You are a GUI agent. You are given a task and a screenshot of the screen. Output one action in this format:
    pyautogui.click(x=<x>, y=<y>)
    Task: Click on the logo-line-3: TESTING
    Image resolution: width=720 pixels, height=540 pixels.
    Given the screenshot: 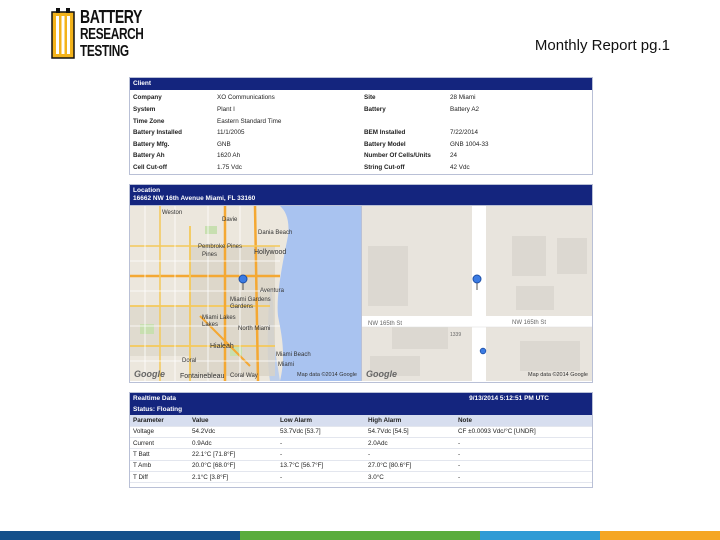 What is the action you would take?
    pyautogui.click(x=104, y=51)
    